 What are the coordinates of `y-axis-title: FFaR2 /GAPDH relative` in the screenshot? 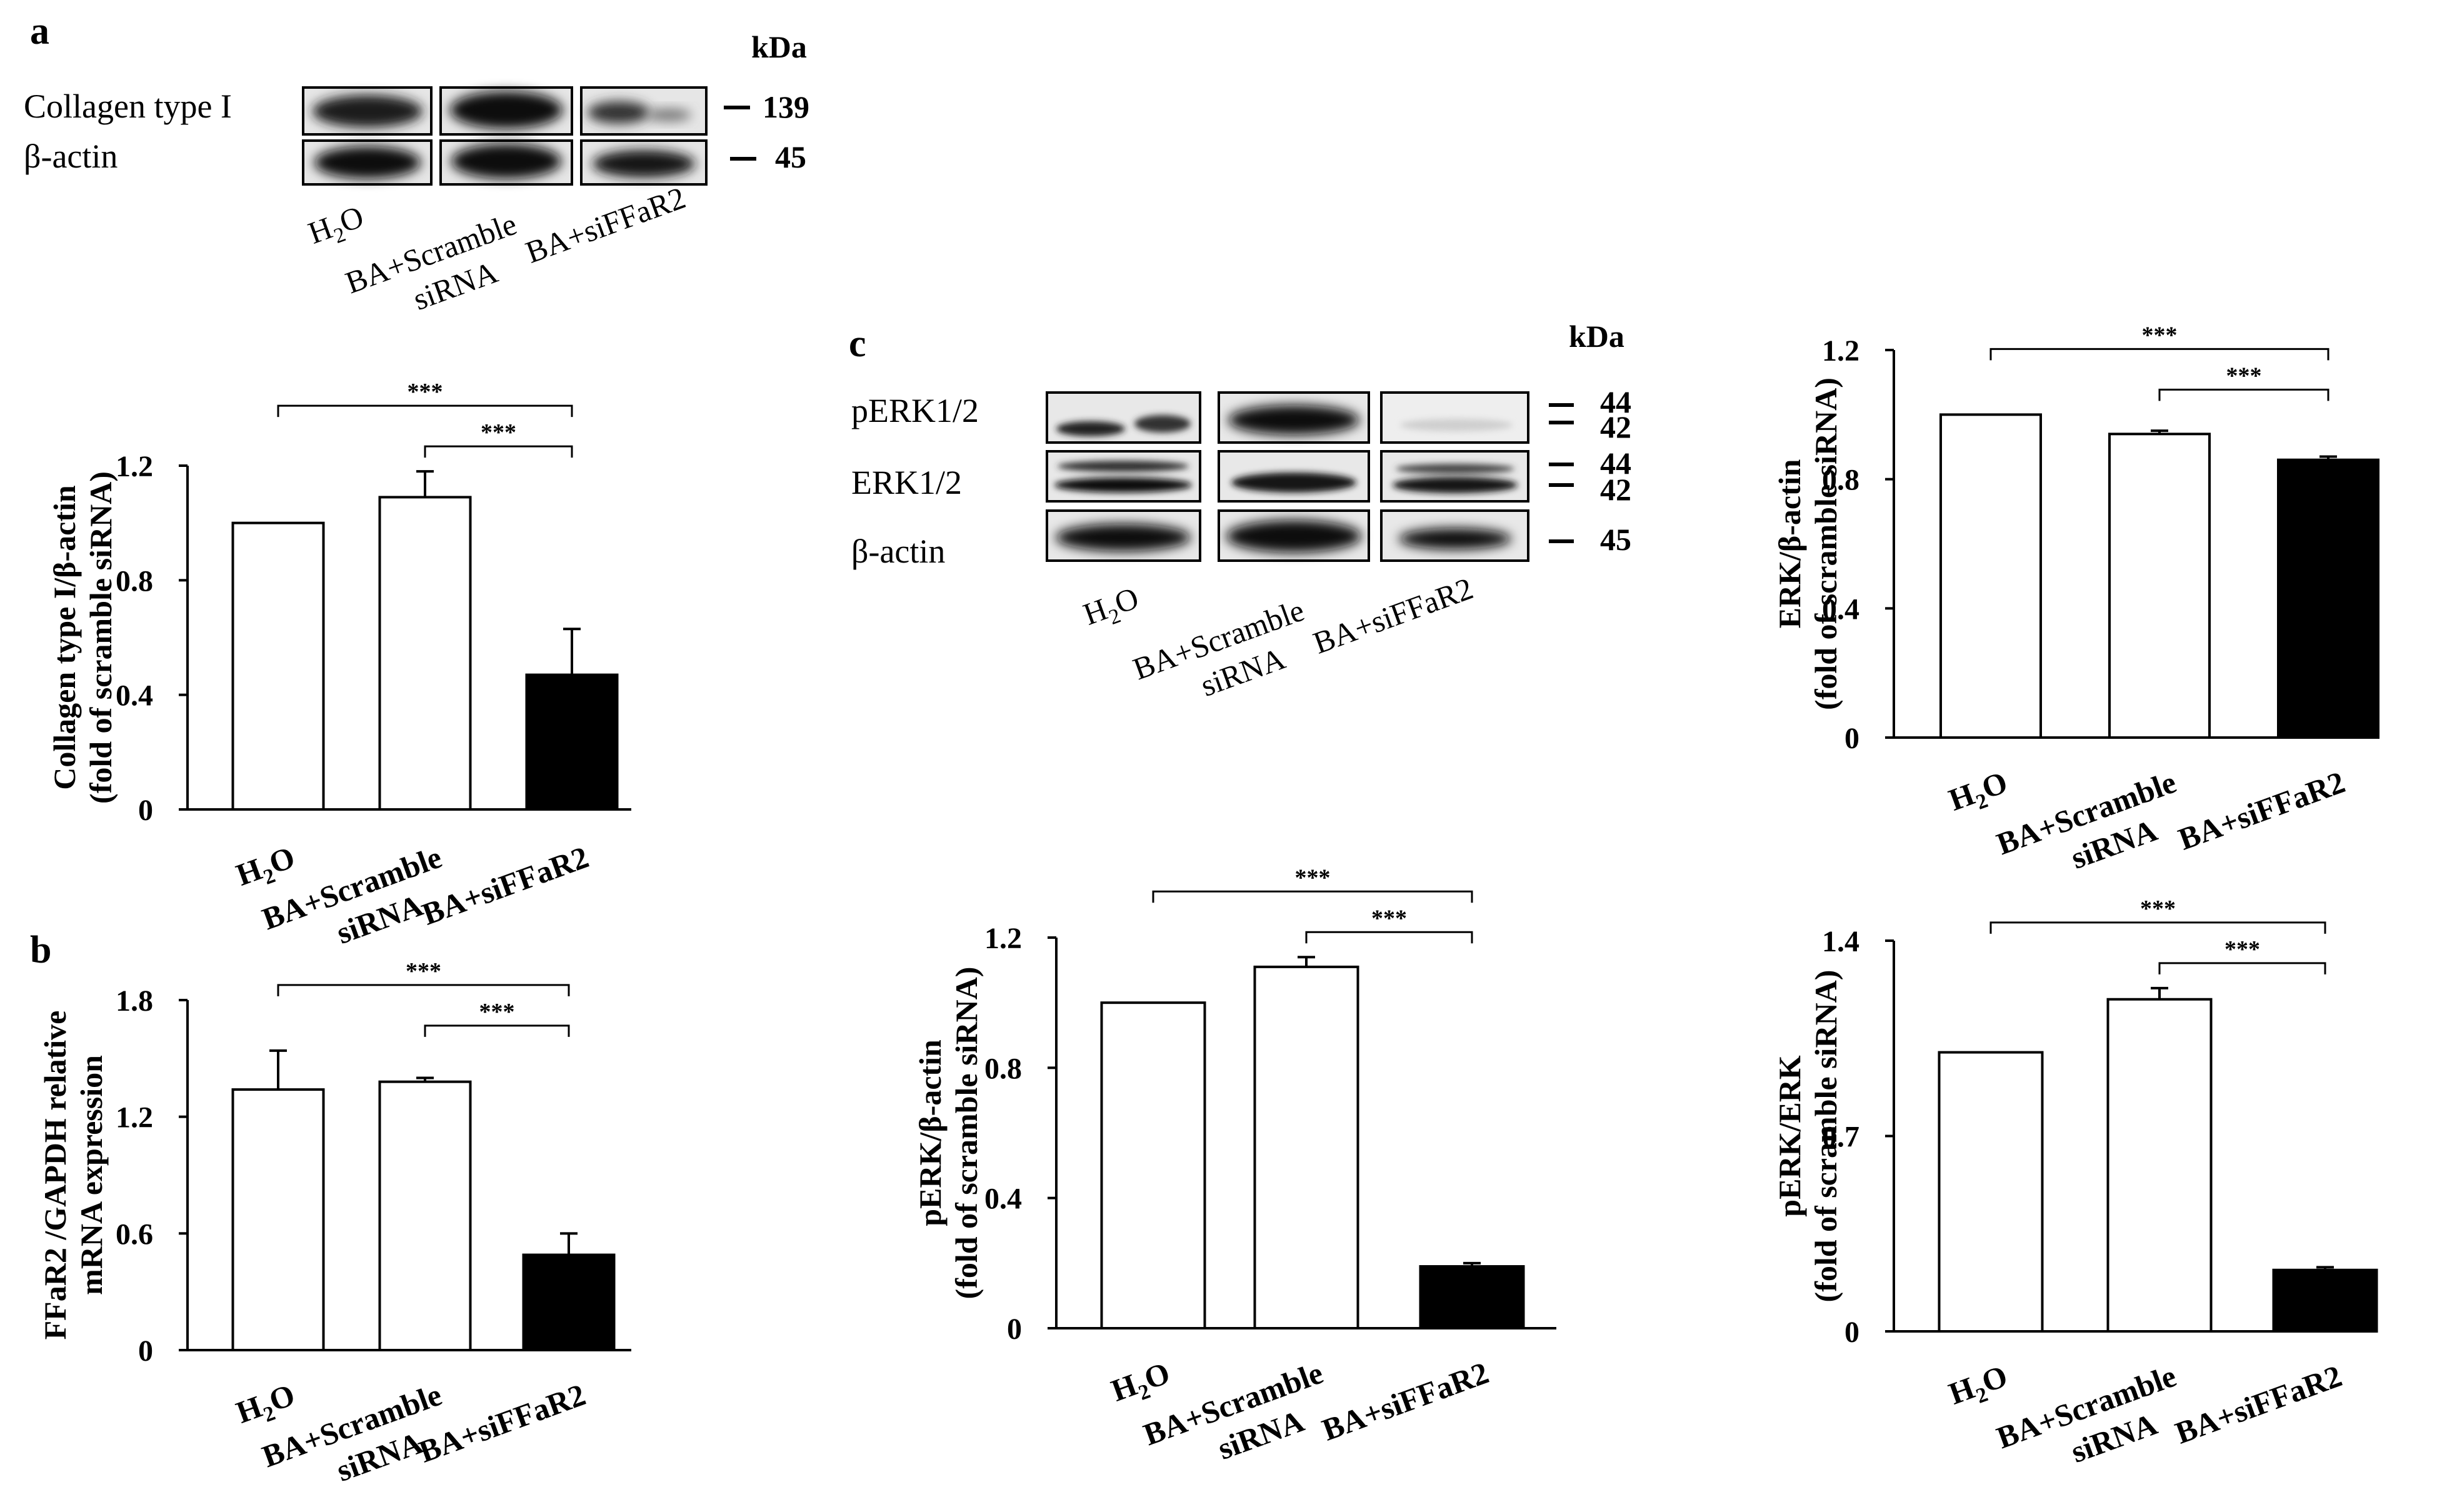 It's located at (55, 1175).